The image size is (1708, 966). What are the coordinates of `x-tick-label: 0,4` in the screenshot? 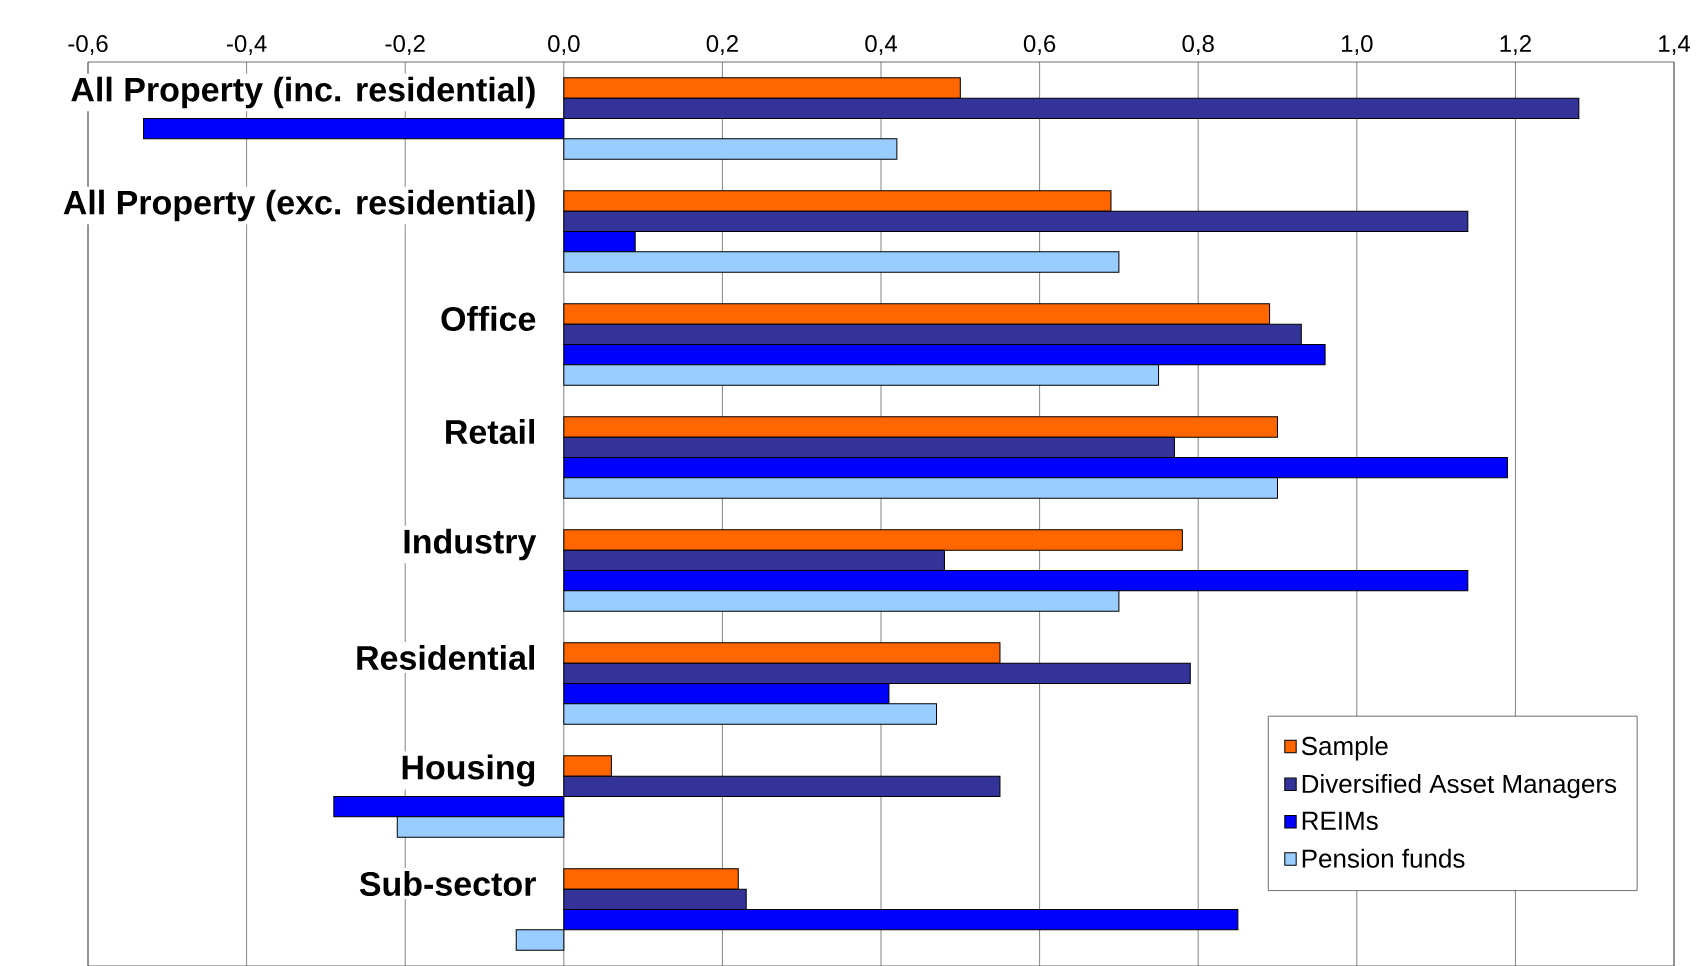 It's located at (881, 44).